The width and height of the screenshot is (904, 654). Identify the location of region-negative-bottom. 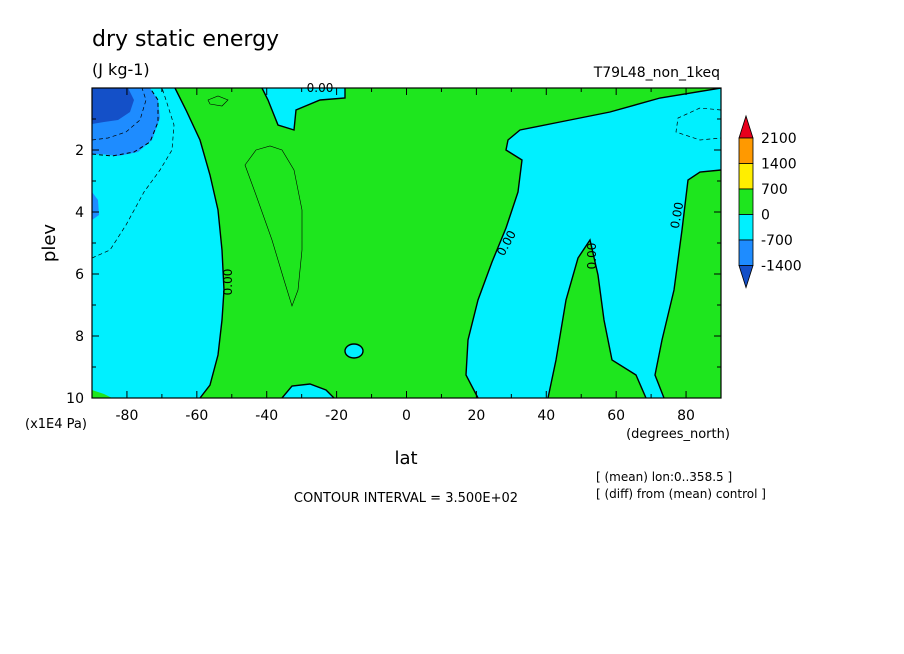
(308, 391).